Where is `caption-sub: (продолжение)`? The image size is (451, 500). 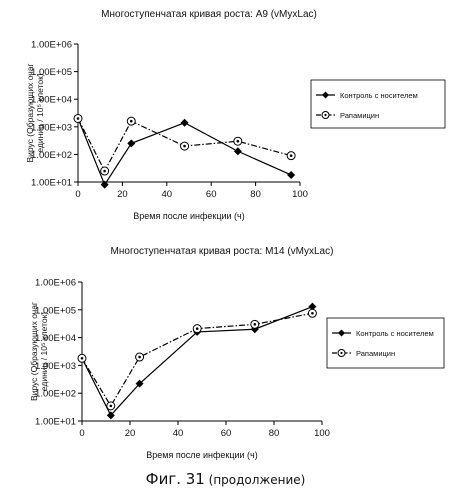
caption-sub: (продолжение) is located at coordinates (255, 480).